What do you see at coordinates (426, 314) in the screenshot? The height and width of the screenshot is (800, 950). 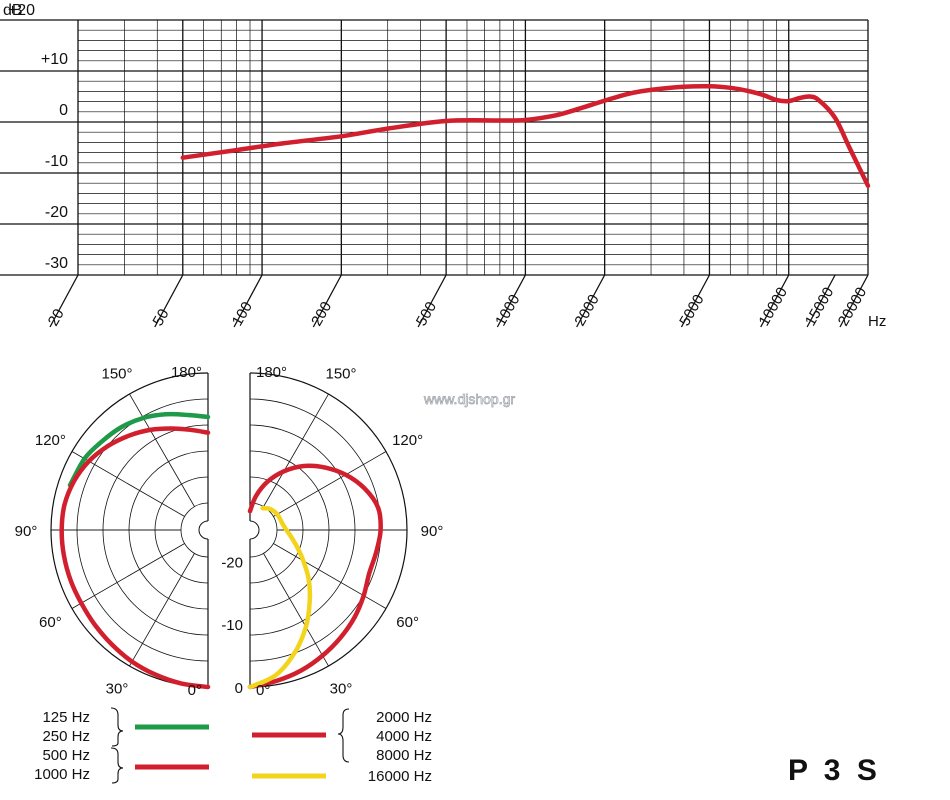 I see `x-tick-label: 500` at bounding box center [426, 314].